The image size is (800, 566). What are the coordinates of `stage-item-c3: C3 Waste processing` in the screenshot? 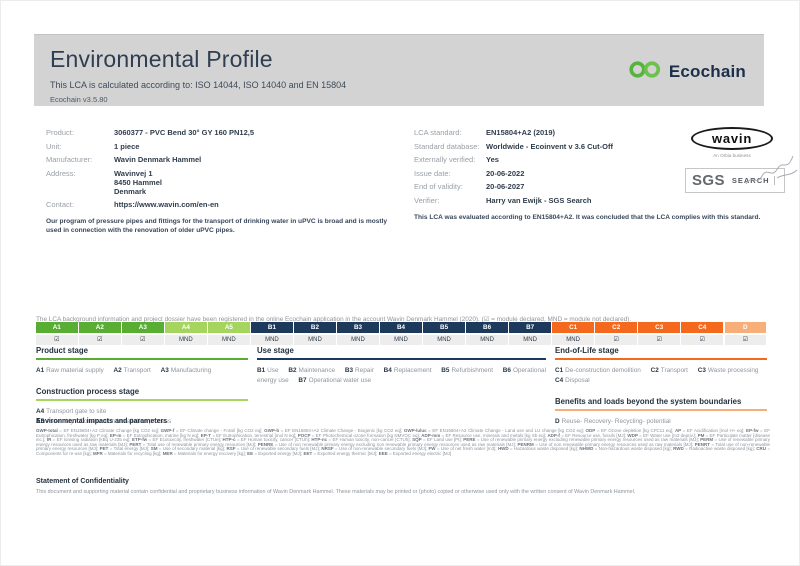 It's located at (728, 370).